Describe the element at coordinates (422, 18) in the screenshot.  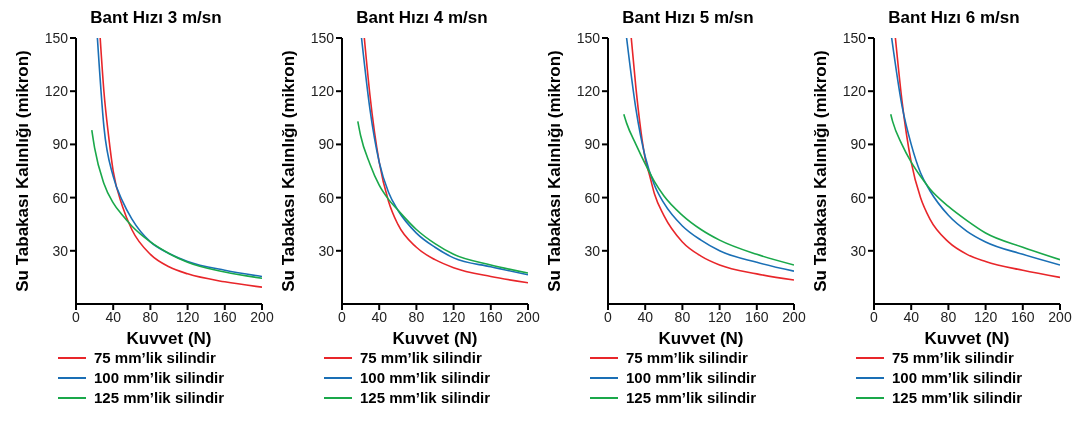
I see `chart-title: Bant Hızı 4 m/sn` at that location.